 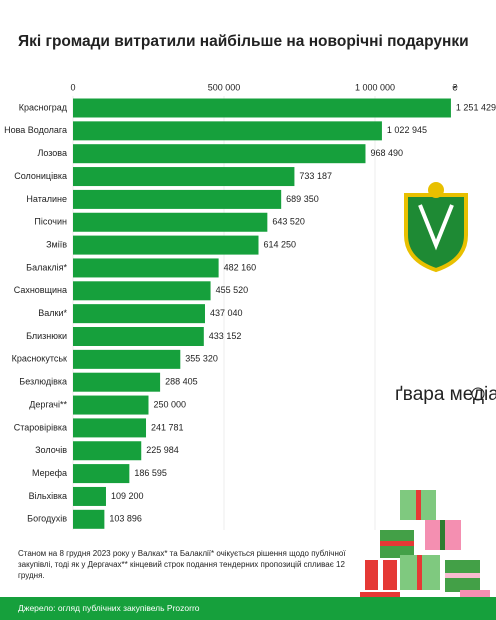 What do you see at coordinates (52, 313) in the screenshot?
I see `y-tick-label: Валки*` at bounding box center [52, 313].